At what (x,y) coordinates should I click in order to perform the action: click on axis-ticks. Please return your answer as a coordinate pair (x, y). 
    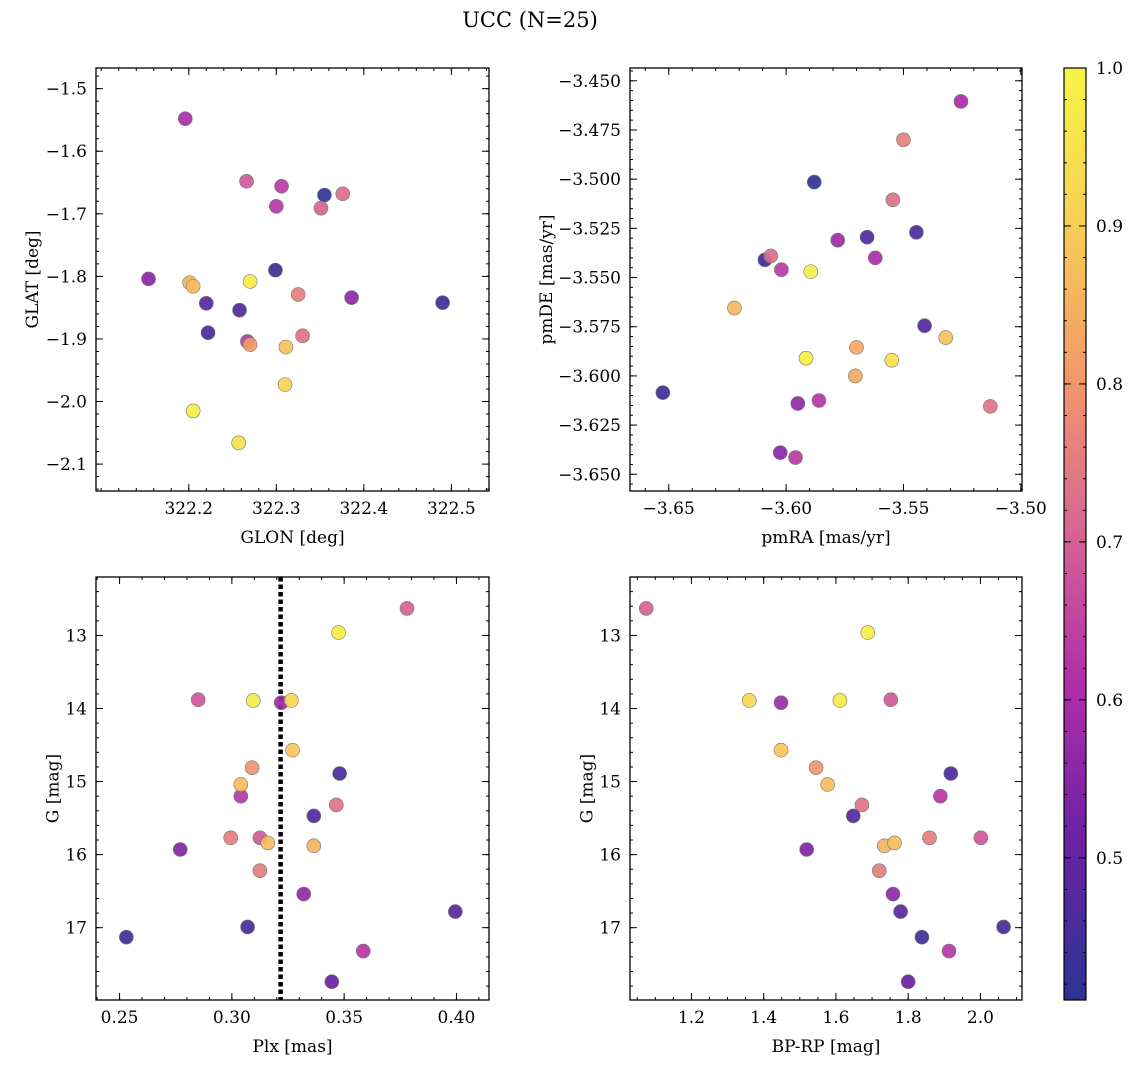
    Looking at the image, I should click on (826, 279).